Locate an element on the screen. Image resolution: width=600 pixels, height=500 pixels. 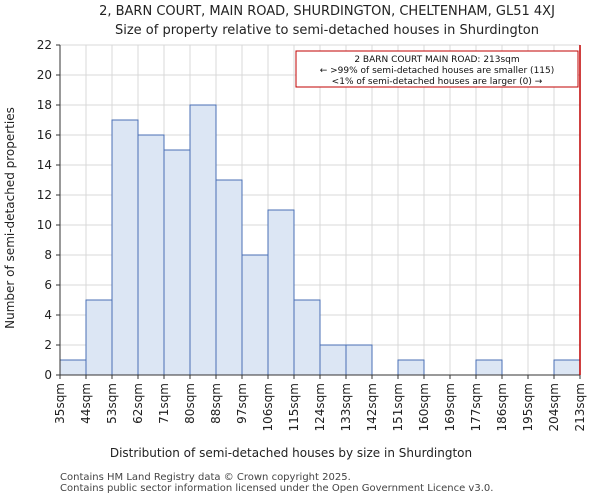
x-tick-label: 106sqm is located at coordinates (268, 407).